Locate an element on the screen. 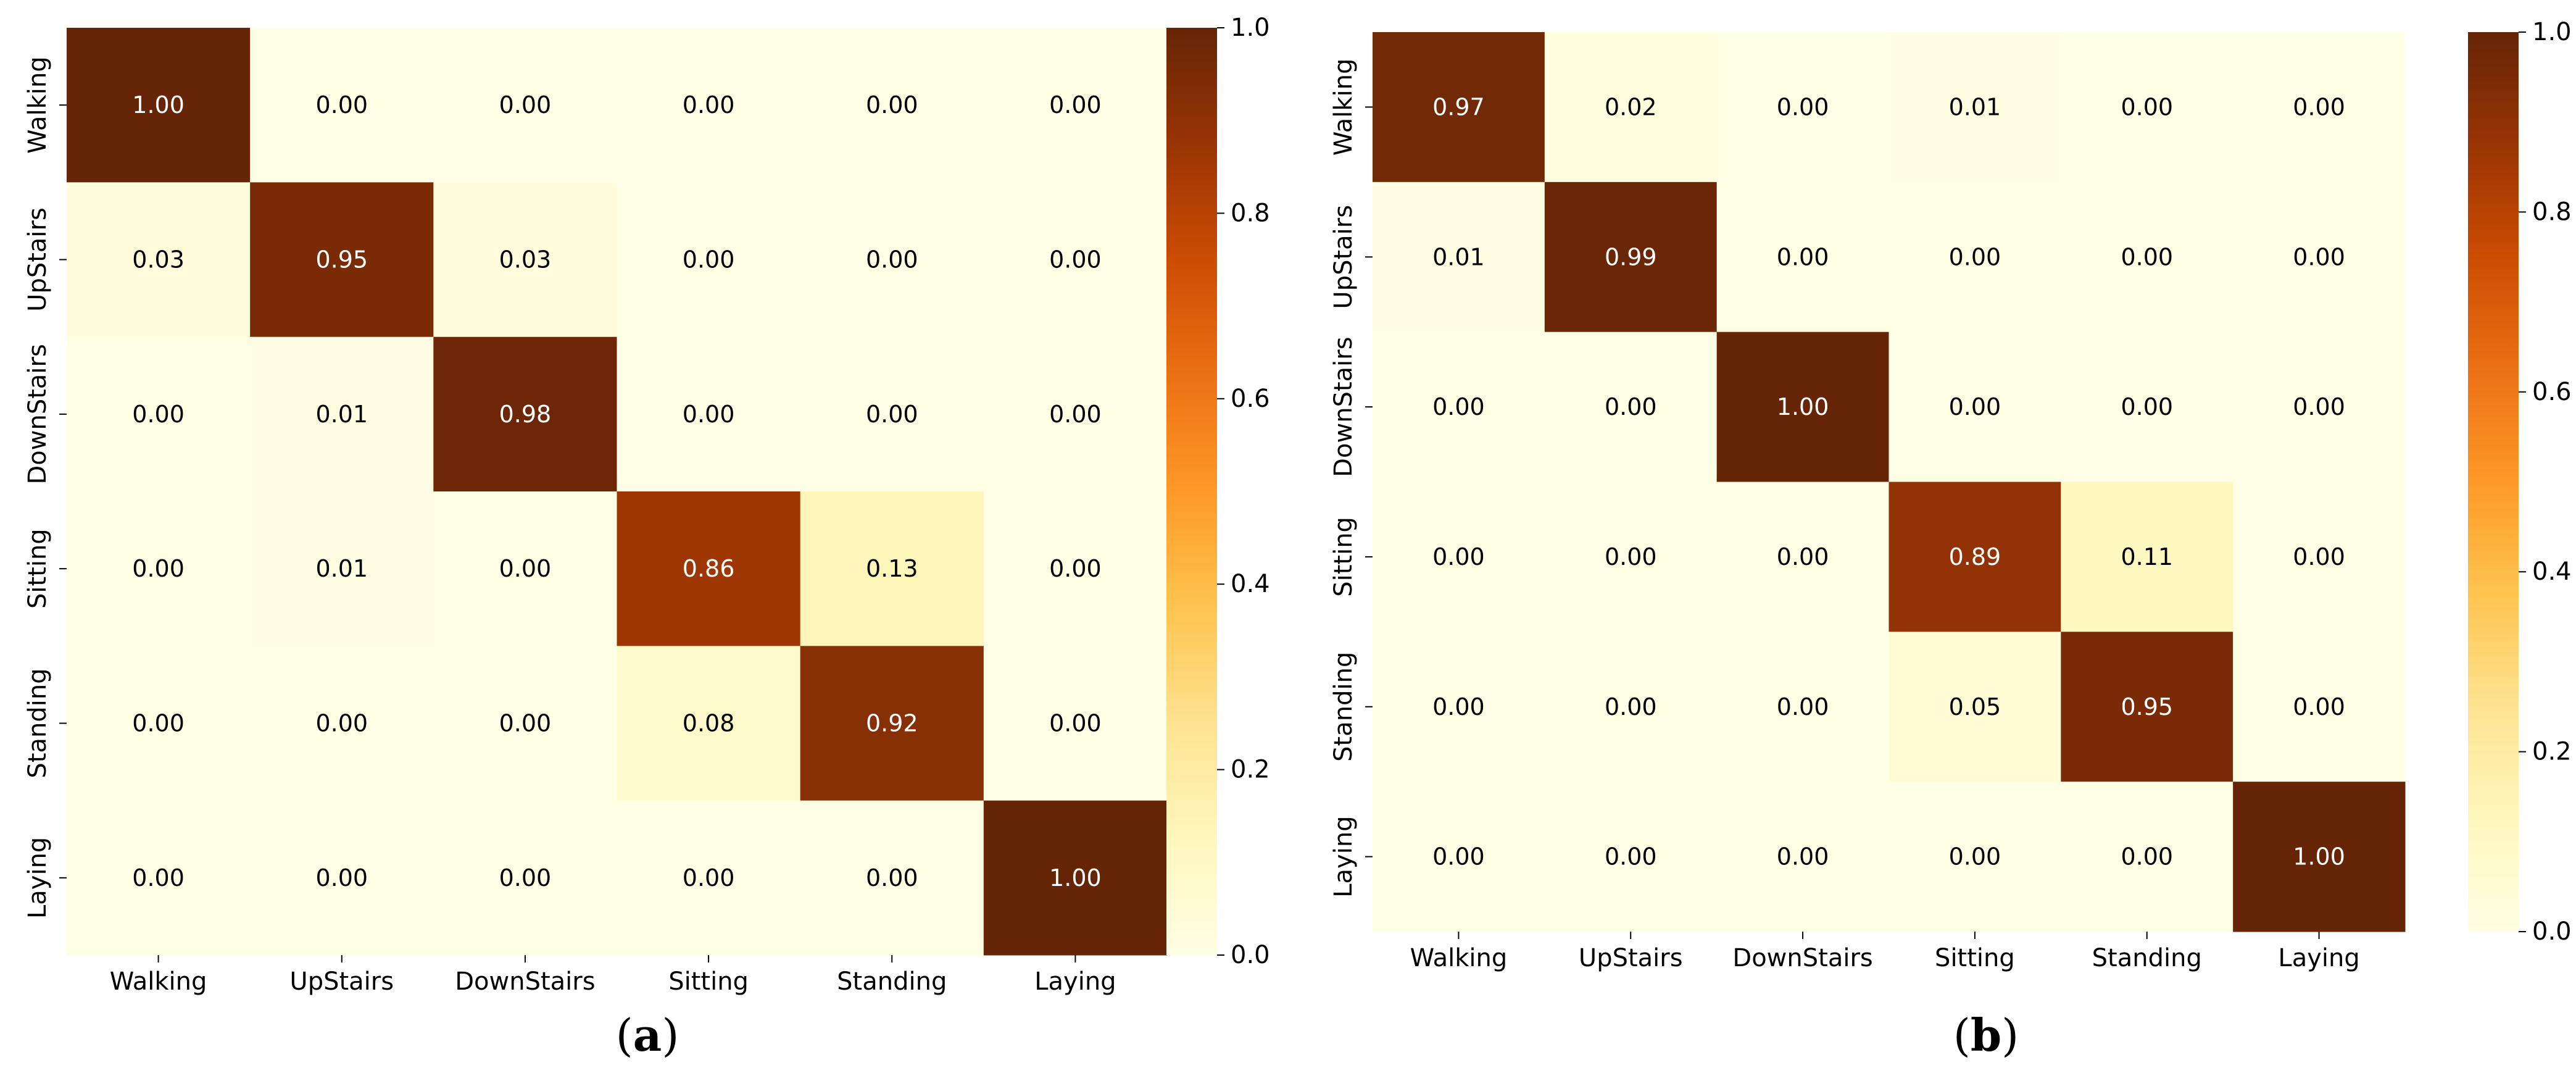 The image size is (2576, 1073). cell-value-label: 0.89 is located at coordinates (1975, 556).